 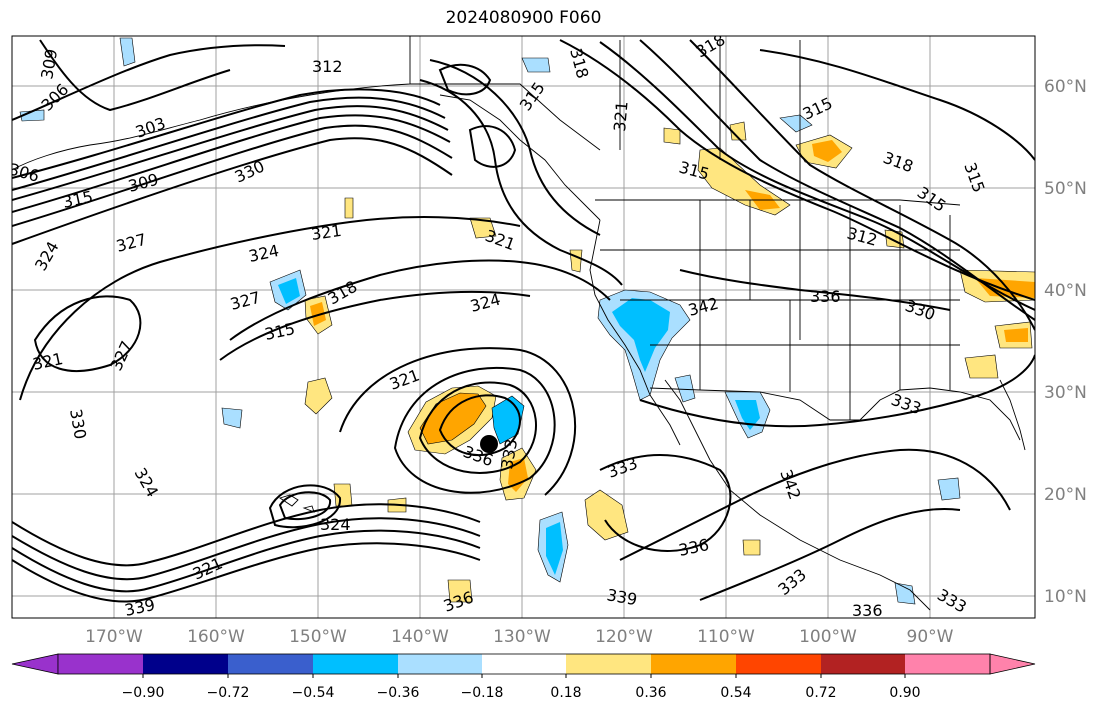 What do you see at coordinates (520, 157) in the screenshot?
I see `coast-bc` at bounding box center [520, 157].